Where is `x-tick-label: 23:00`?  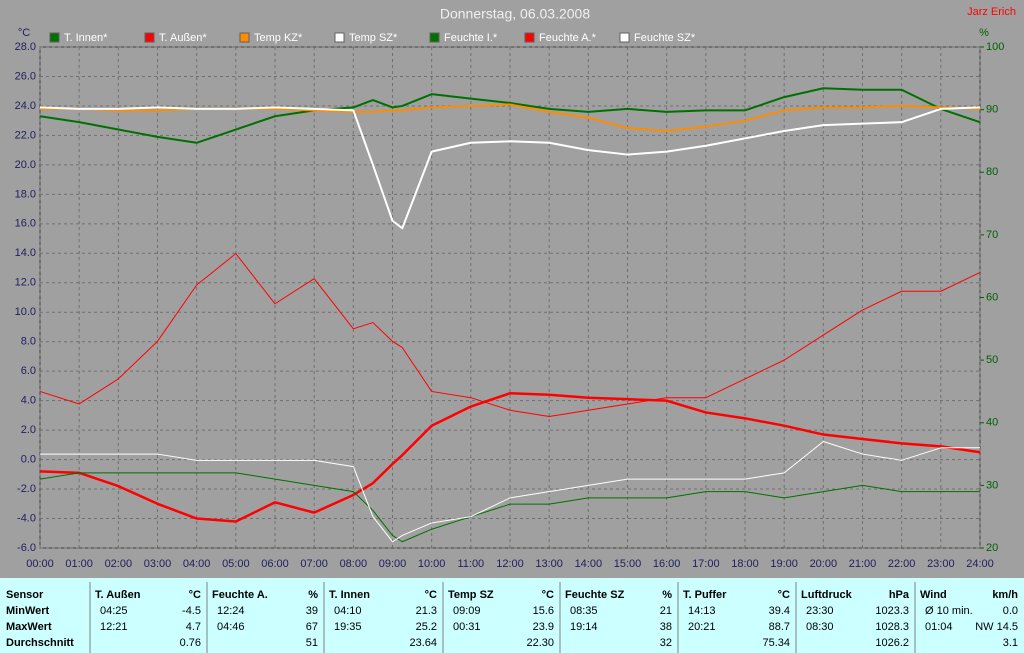 x-tick-label: 23:00 is located at coordinates (941, 564).